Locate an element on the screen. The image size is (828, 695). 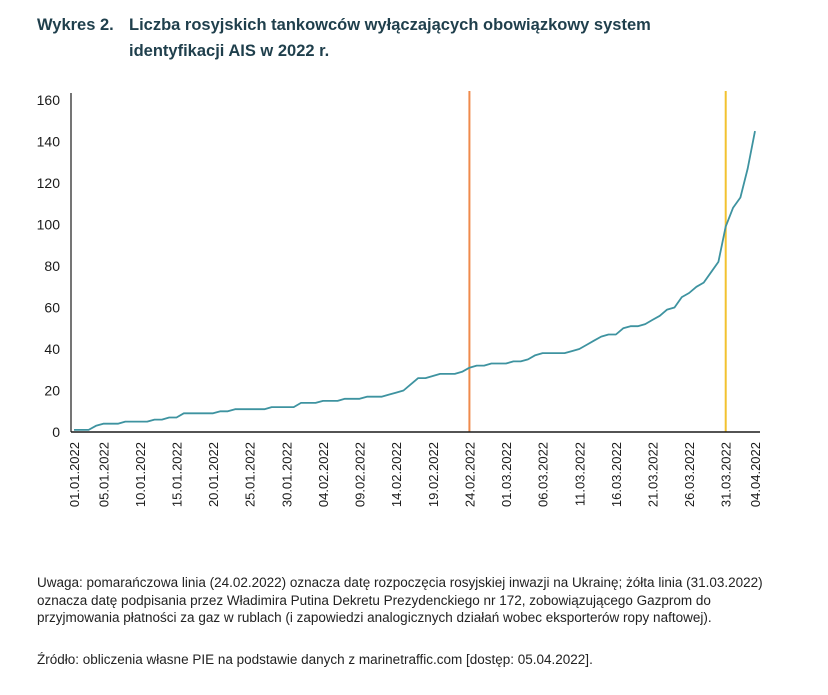
x-tick-label: 14.02.2022 is located at coordinates (396, 474).